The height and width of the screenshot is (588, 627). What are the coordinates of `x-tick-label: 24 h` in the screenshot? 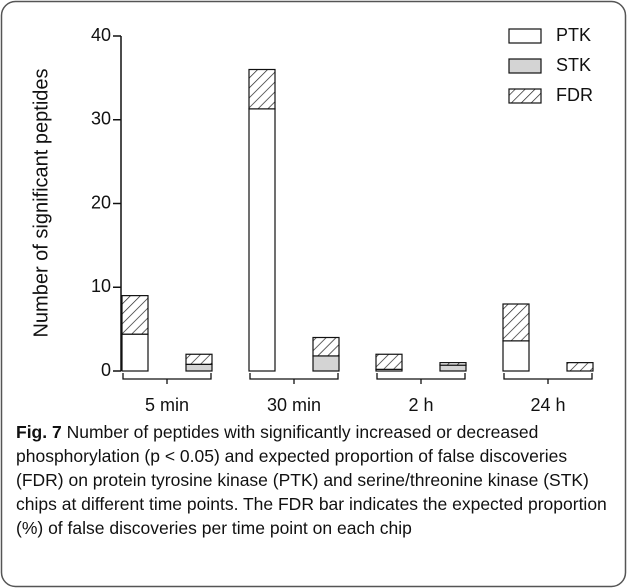 It's located at (547, 405).